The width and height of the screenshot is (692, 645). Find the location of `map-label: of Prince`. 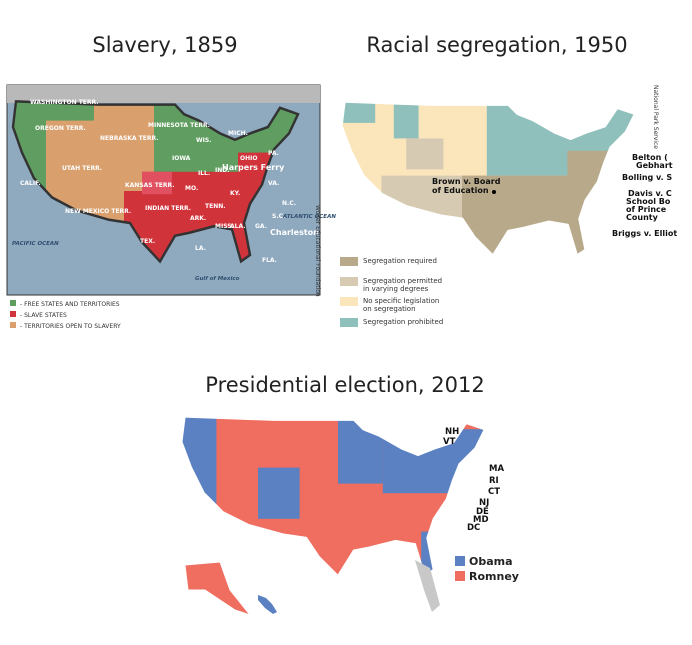

map-label: of Prince is located at coordinates (646, 209).